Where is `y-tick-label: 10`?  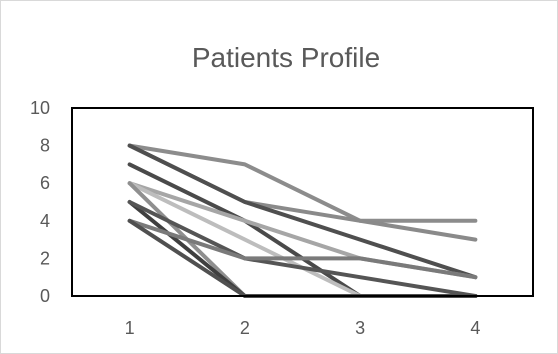
y-tick-label: 10 is located at coordinates (40, 108).